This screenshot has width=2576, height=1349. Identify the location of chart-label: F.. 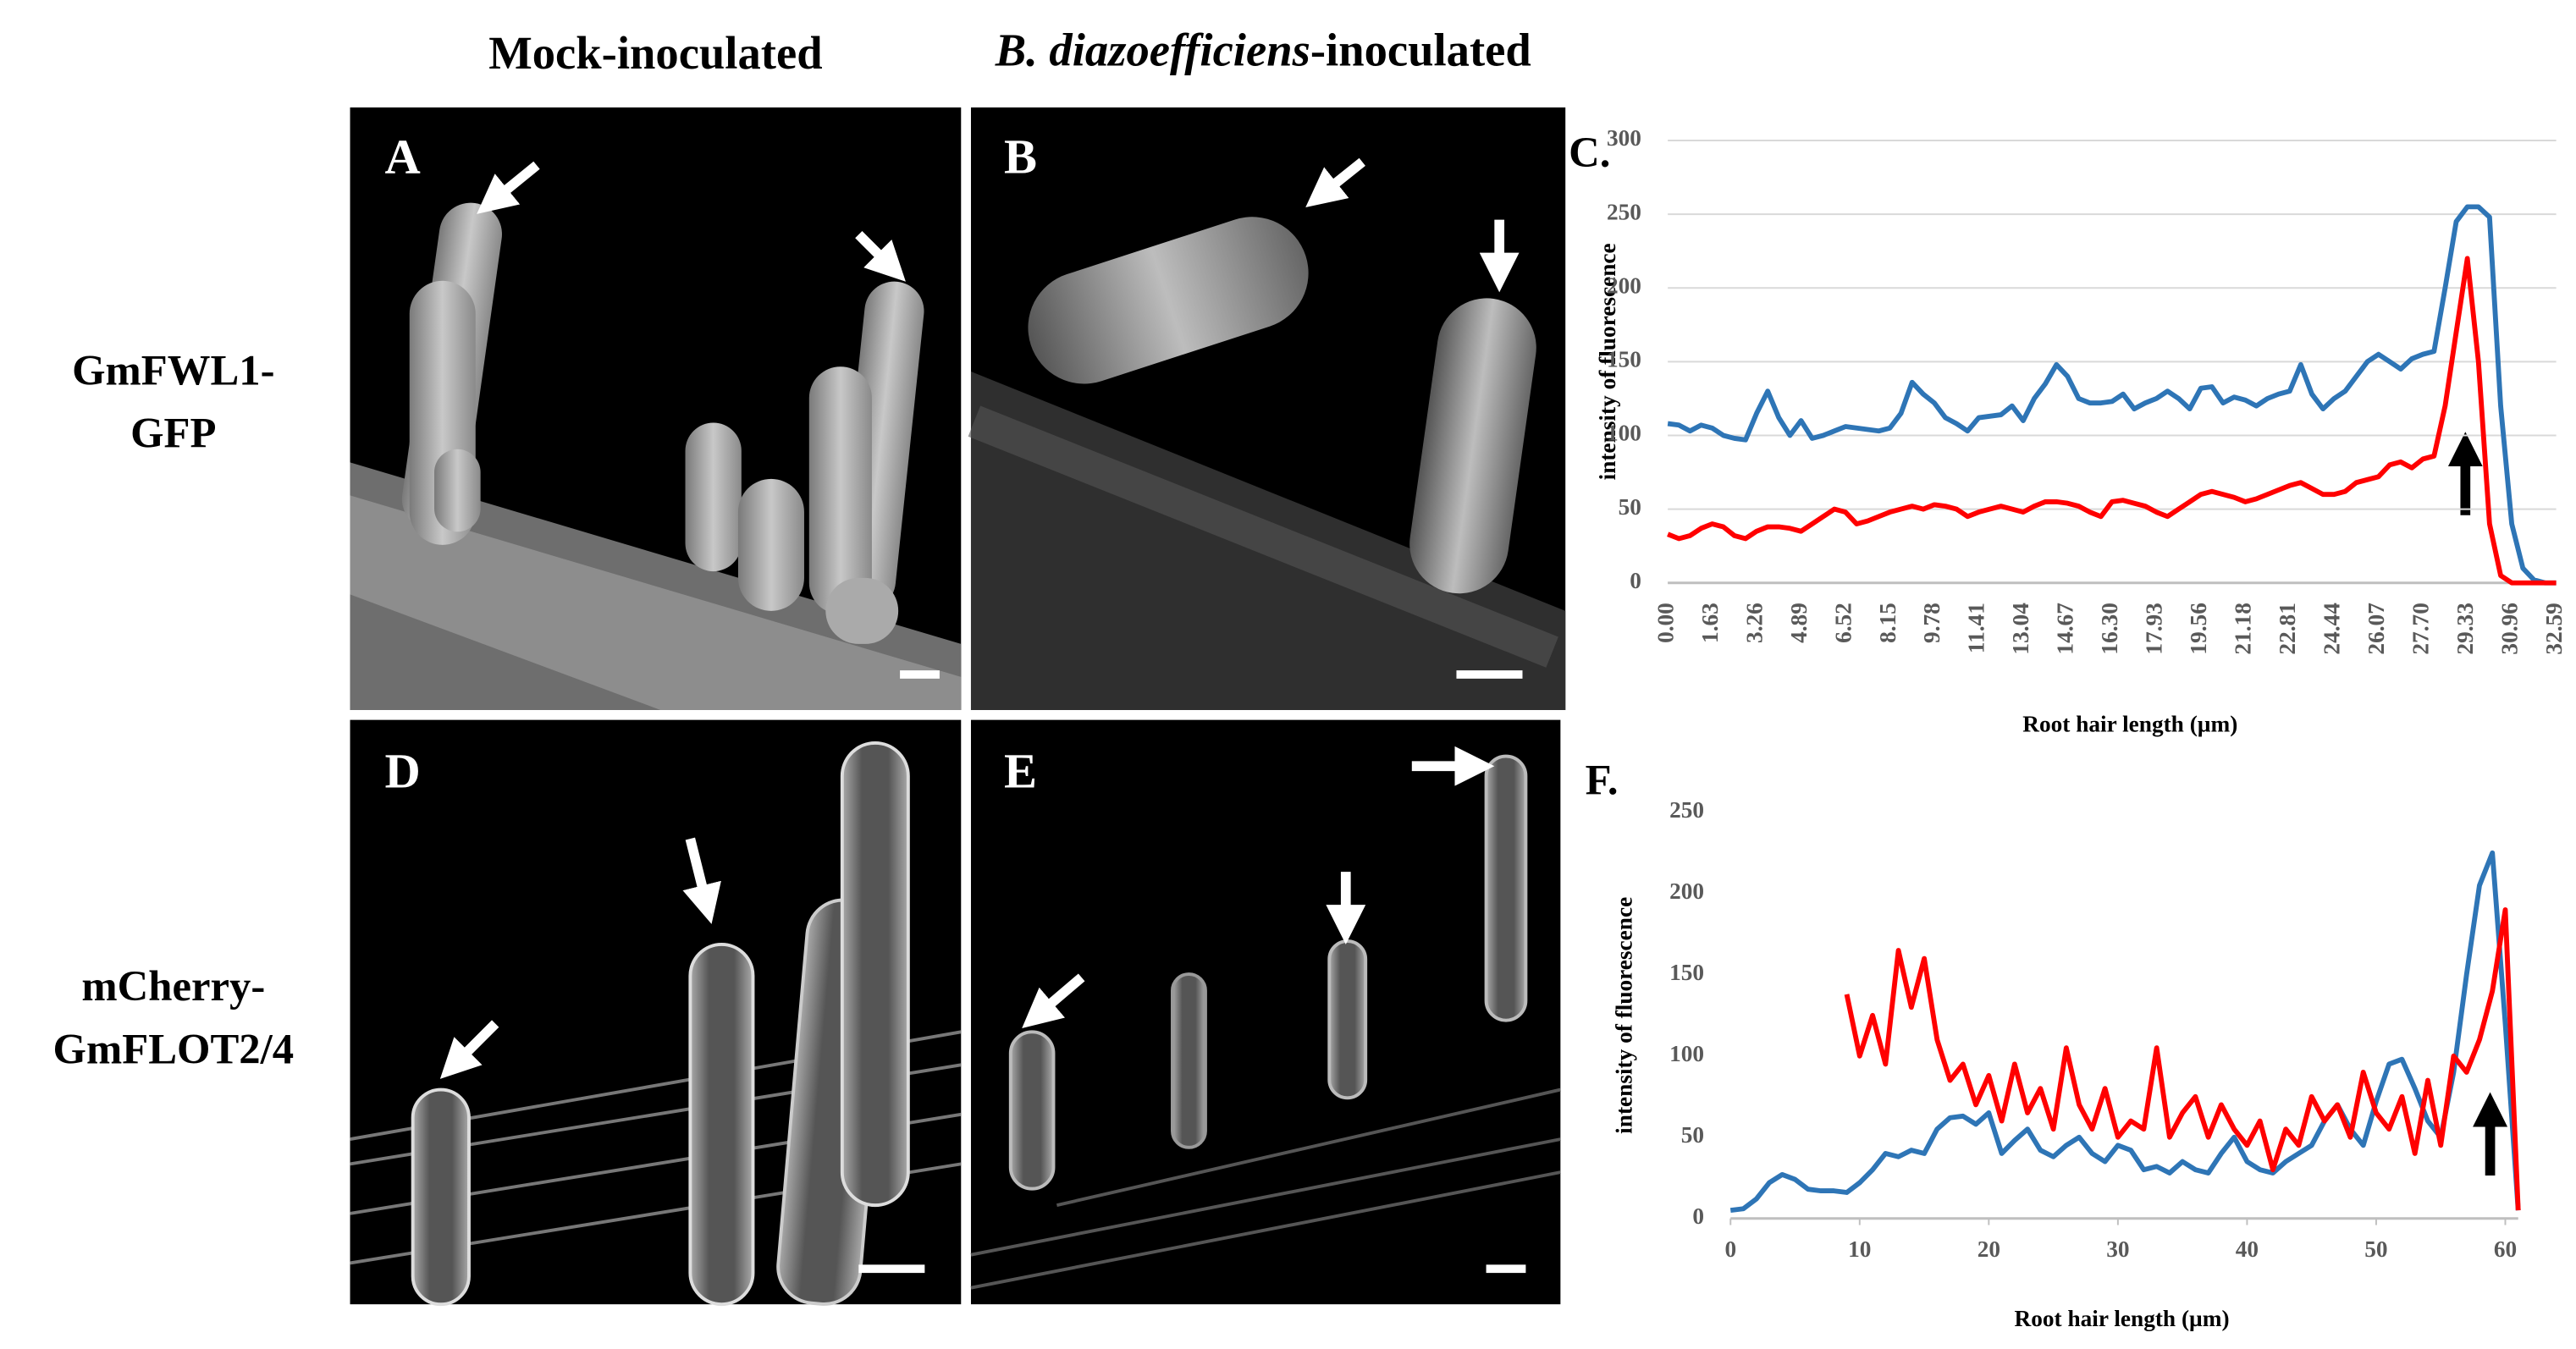
(1603, 779).